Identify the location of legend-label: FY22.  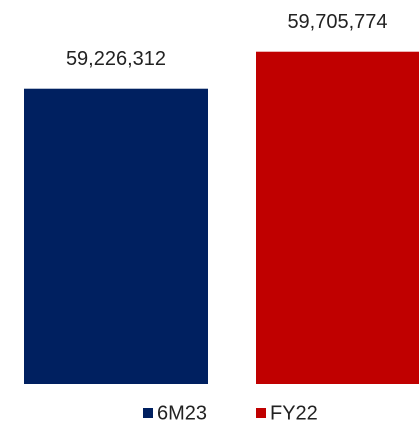
(294, 413).